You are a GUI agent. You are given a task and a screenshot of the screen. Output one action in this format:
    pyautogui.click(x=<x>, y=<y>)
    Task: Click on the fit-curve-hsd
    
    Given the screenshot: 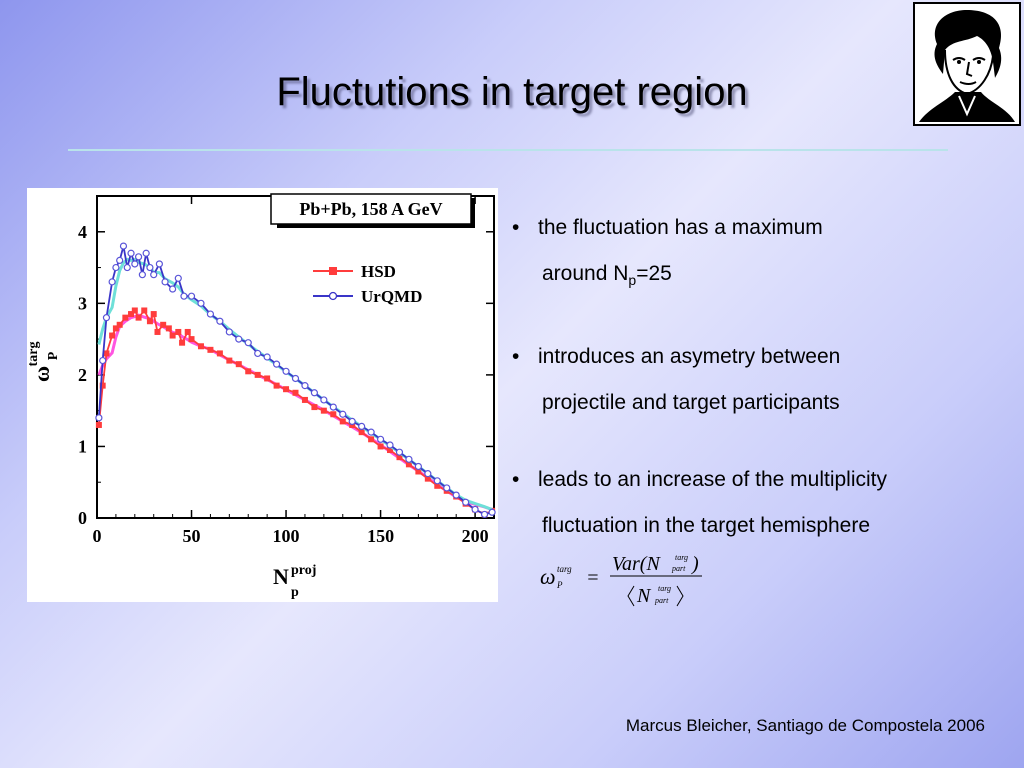 What is the action you would take?
    pyautogui.click(x=295, y=412)
    